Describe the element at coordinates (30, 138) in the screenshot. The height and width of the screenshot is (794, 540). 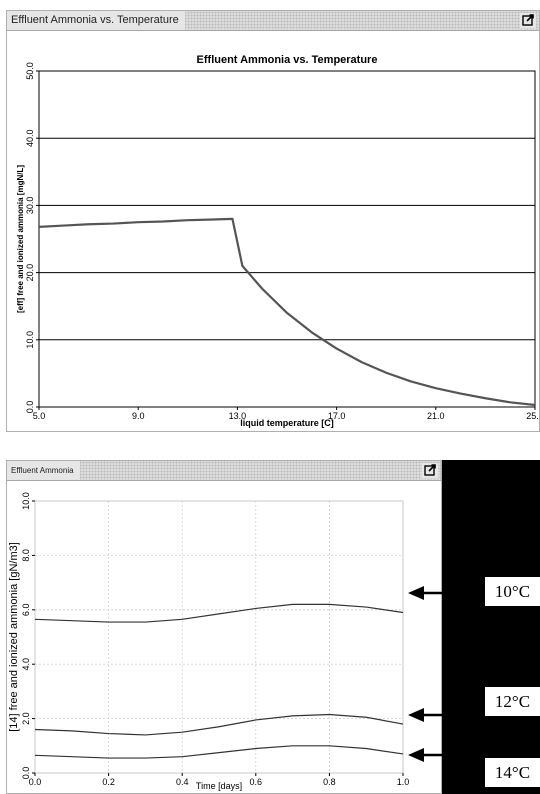
I see `y-tick-label: 40.0` at that location.